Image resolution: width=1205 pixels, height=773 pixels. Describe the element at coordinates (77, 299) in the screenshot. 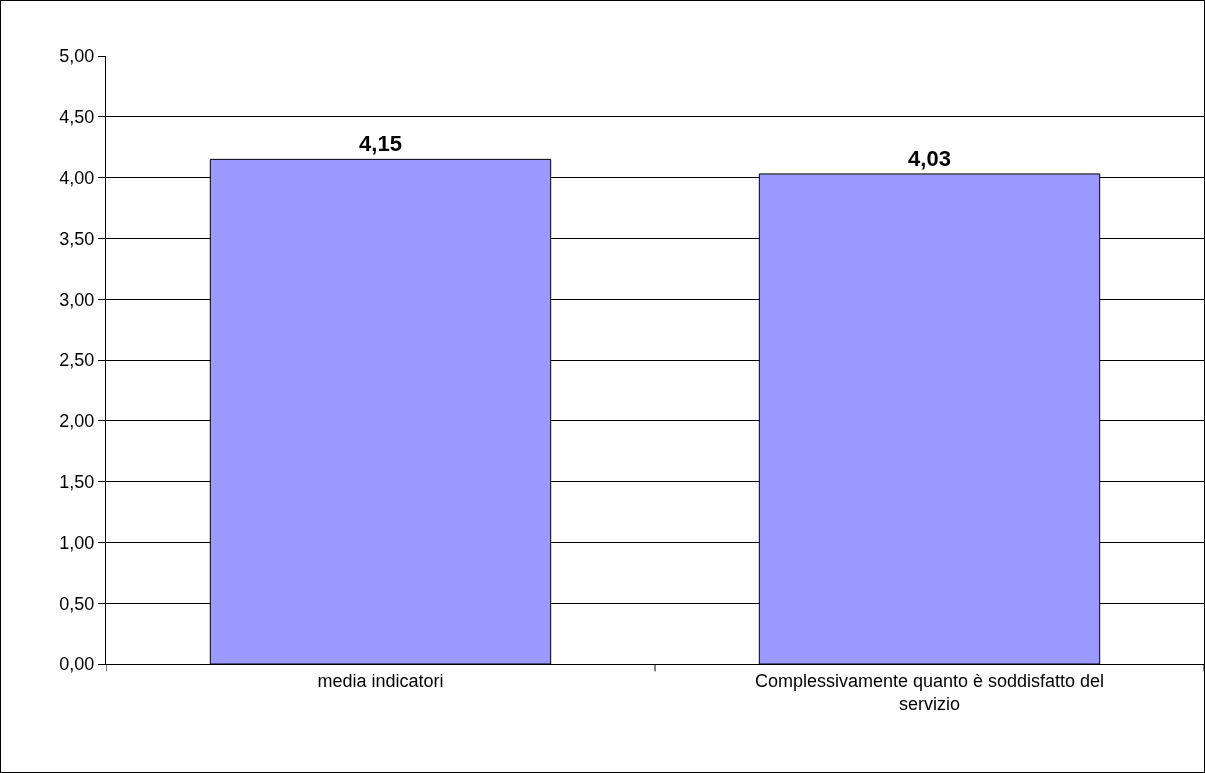

I see `y-tick-label: 3,00` at that location.